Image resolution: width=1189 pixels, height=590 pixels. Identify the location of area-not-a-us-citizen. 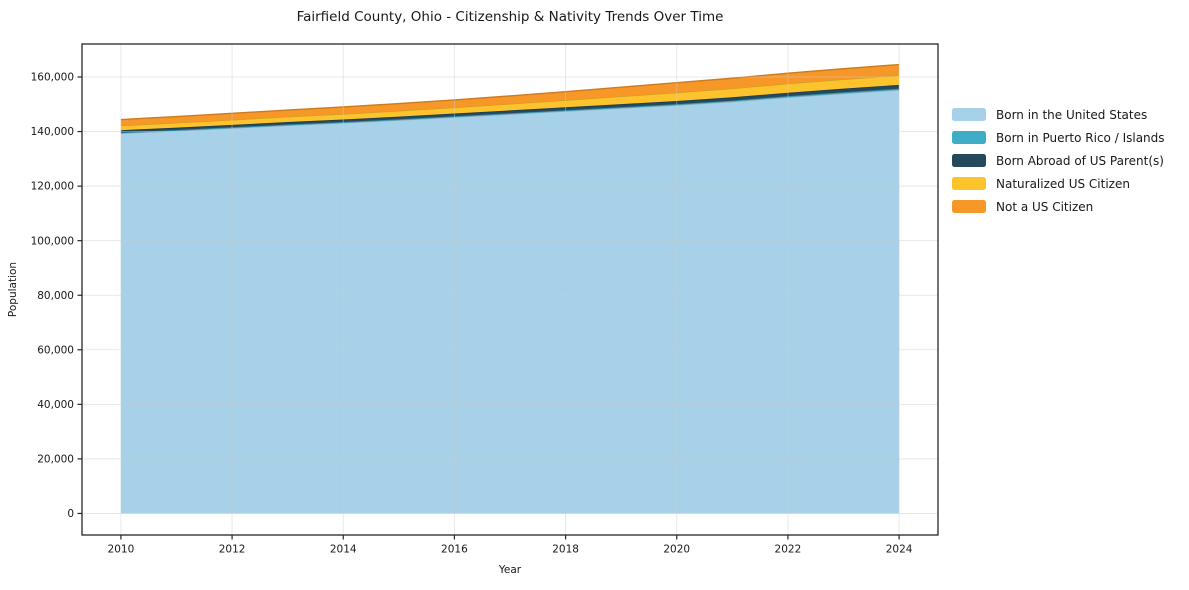
(510, 95).